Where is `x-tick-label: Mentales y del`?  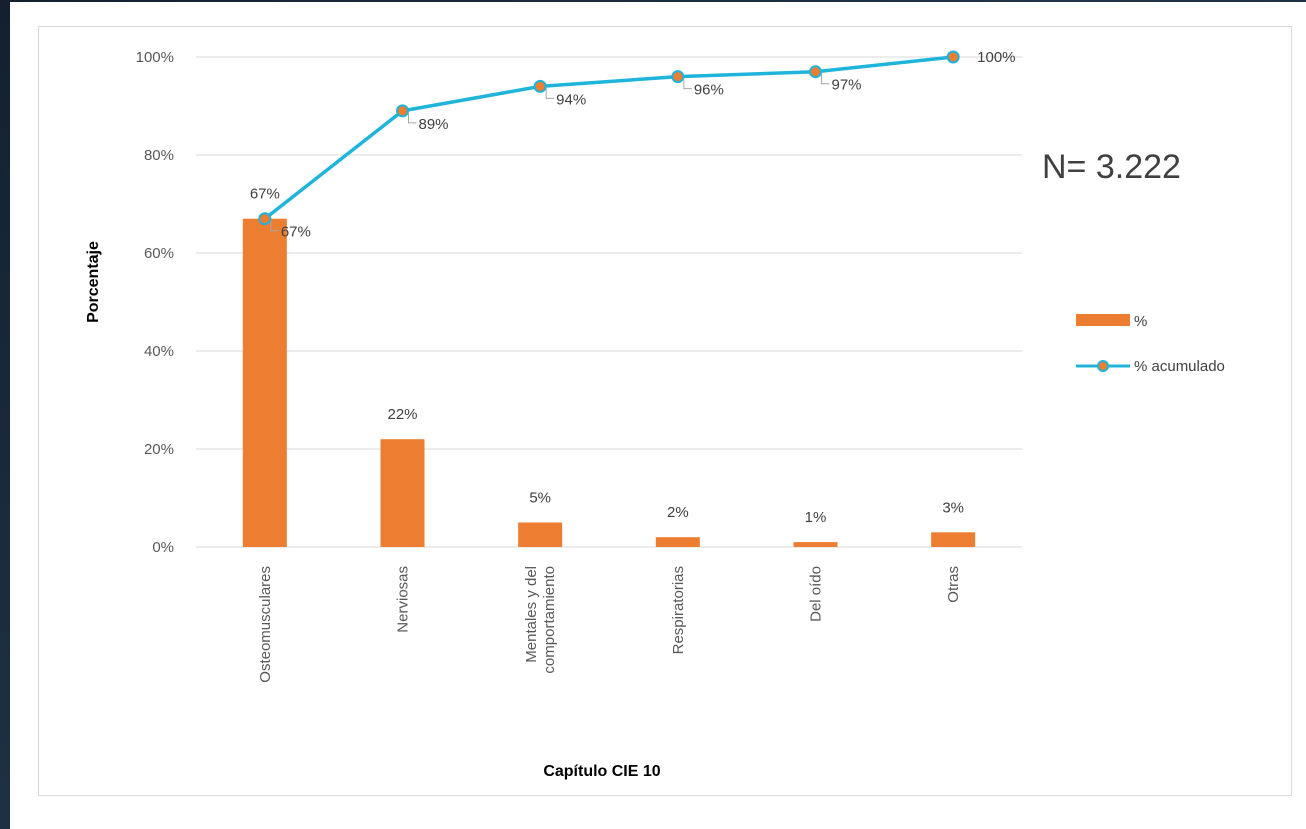
x-tick-label: Mentales y del is located at coordinates (531, 614).